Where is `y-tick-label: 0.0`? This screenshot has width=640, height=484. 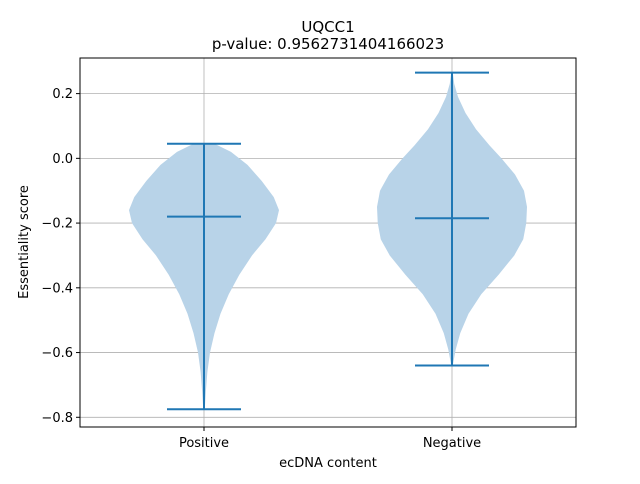
y-tick-label: 0.0 is located at coordinates (62, 159).